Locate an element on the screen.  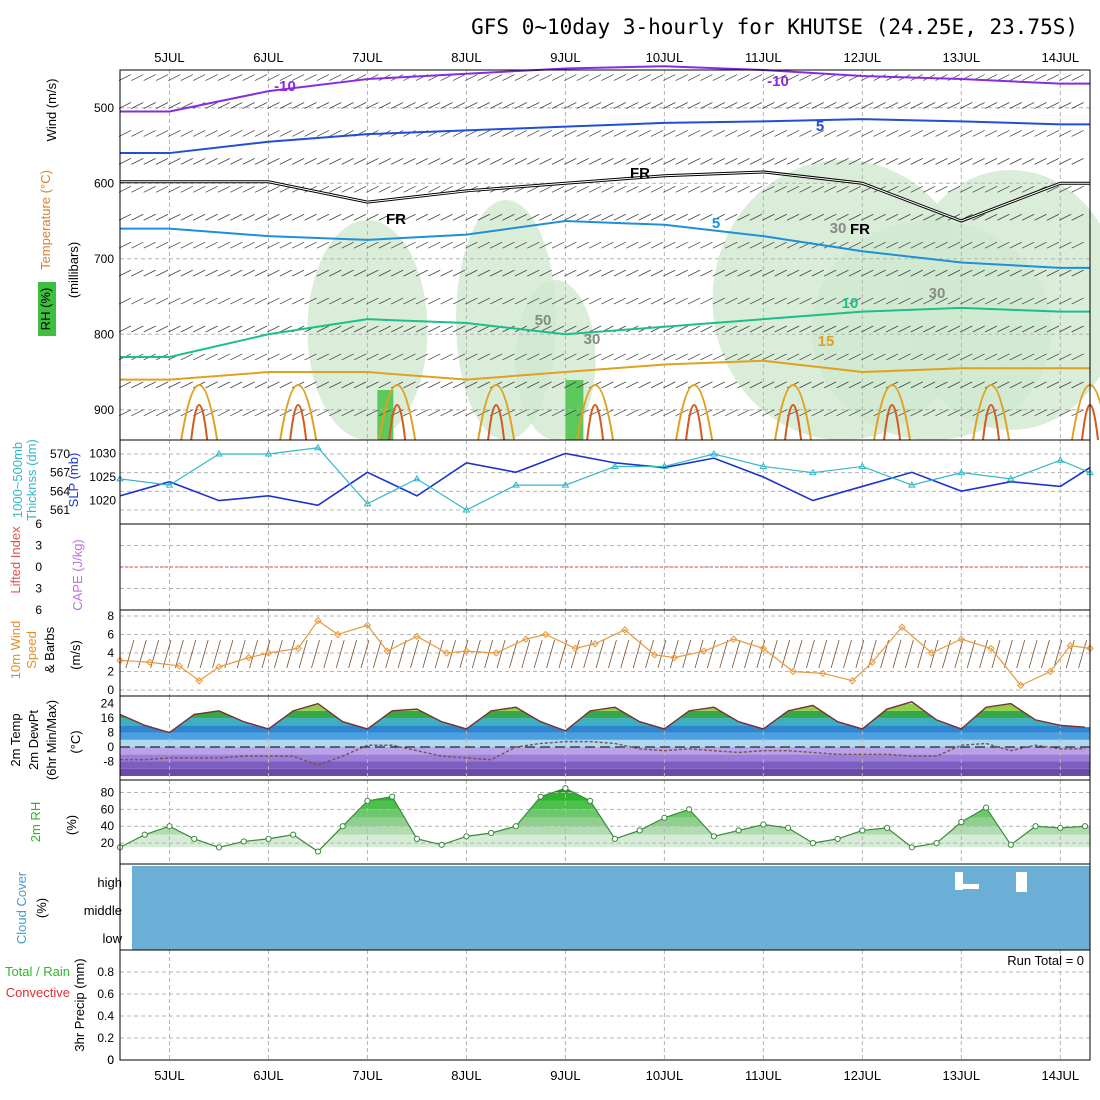
lifted-ticks: 6 3 0 3 6 is located at coordinates (38, 567).